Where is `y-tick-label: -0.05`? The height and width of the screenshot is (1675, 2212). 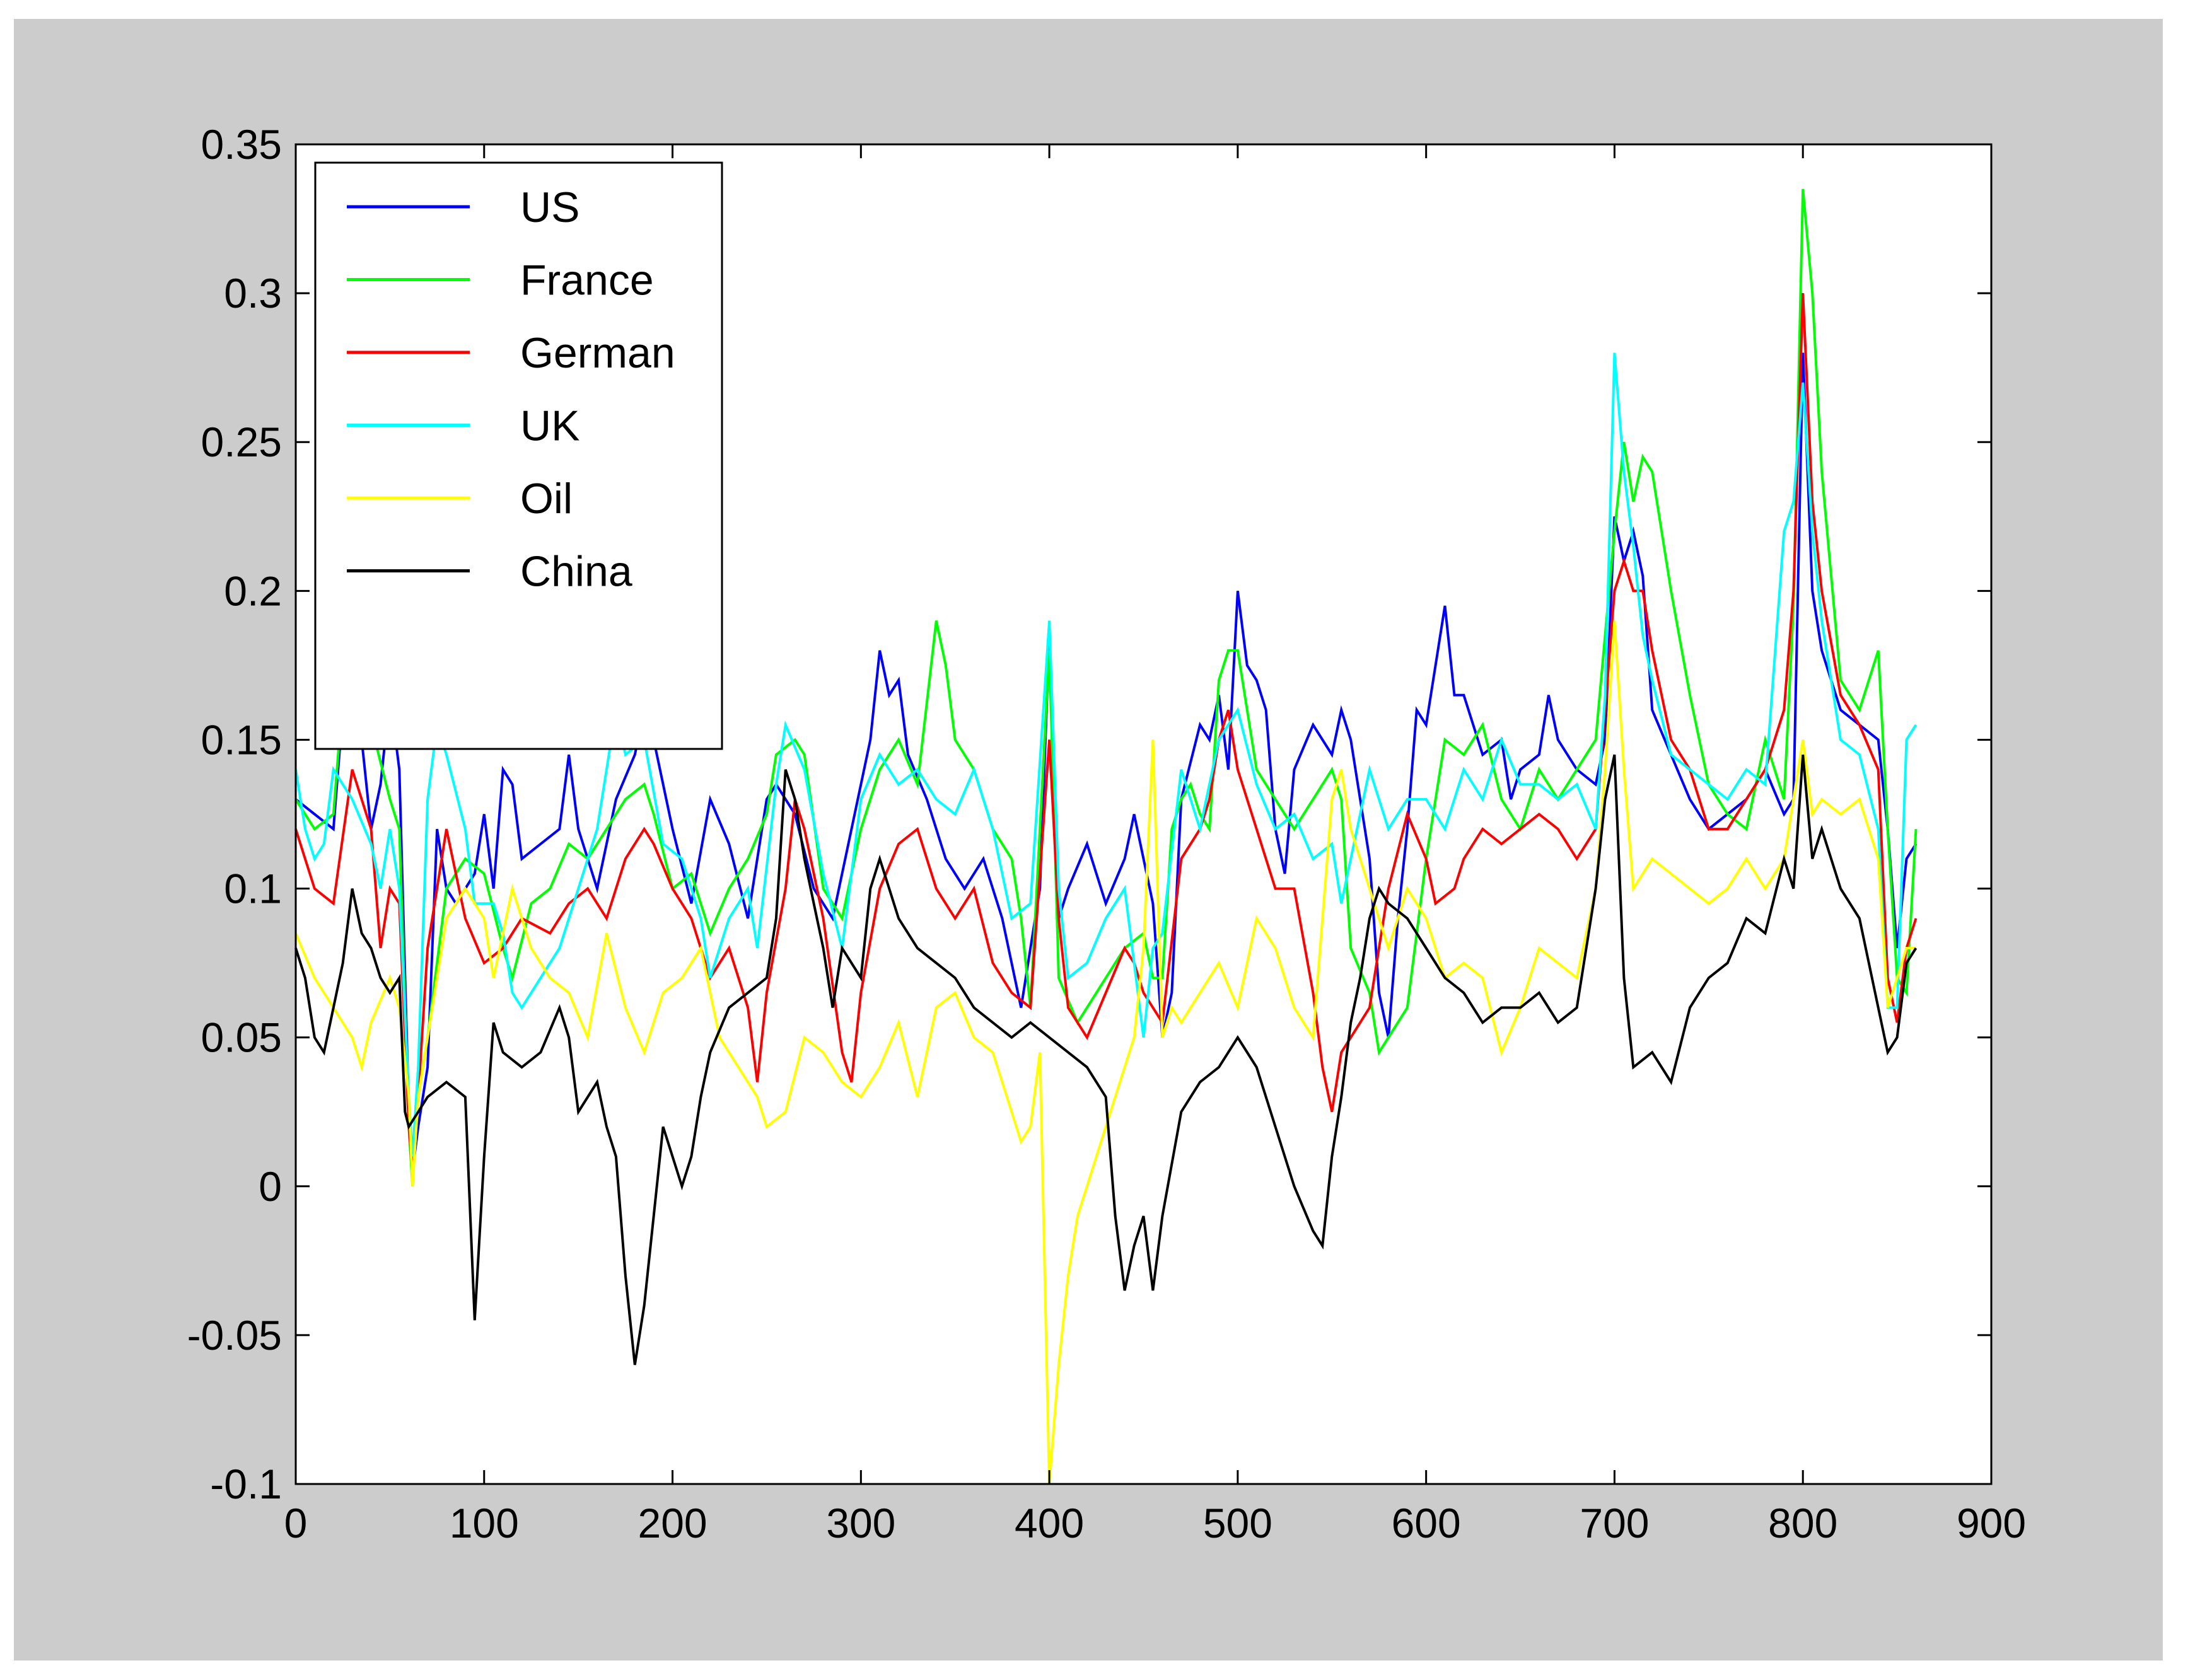
y-tick-label: -0.05 is located at coordinates (234, 1335).